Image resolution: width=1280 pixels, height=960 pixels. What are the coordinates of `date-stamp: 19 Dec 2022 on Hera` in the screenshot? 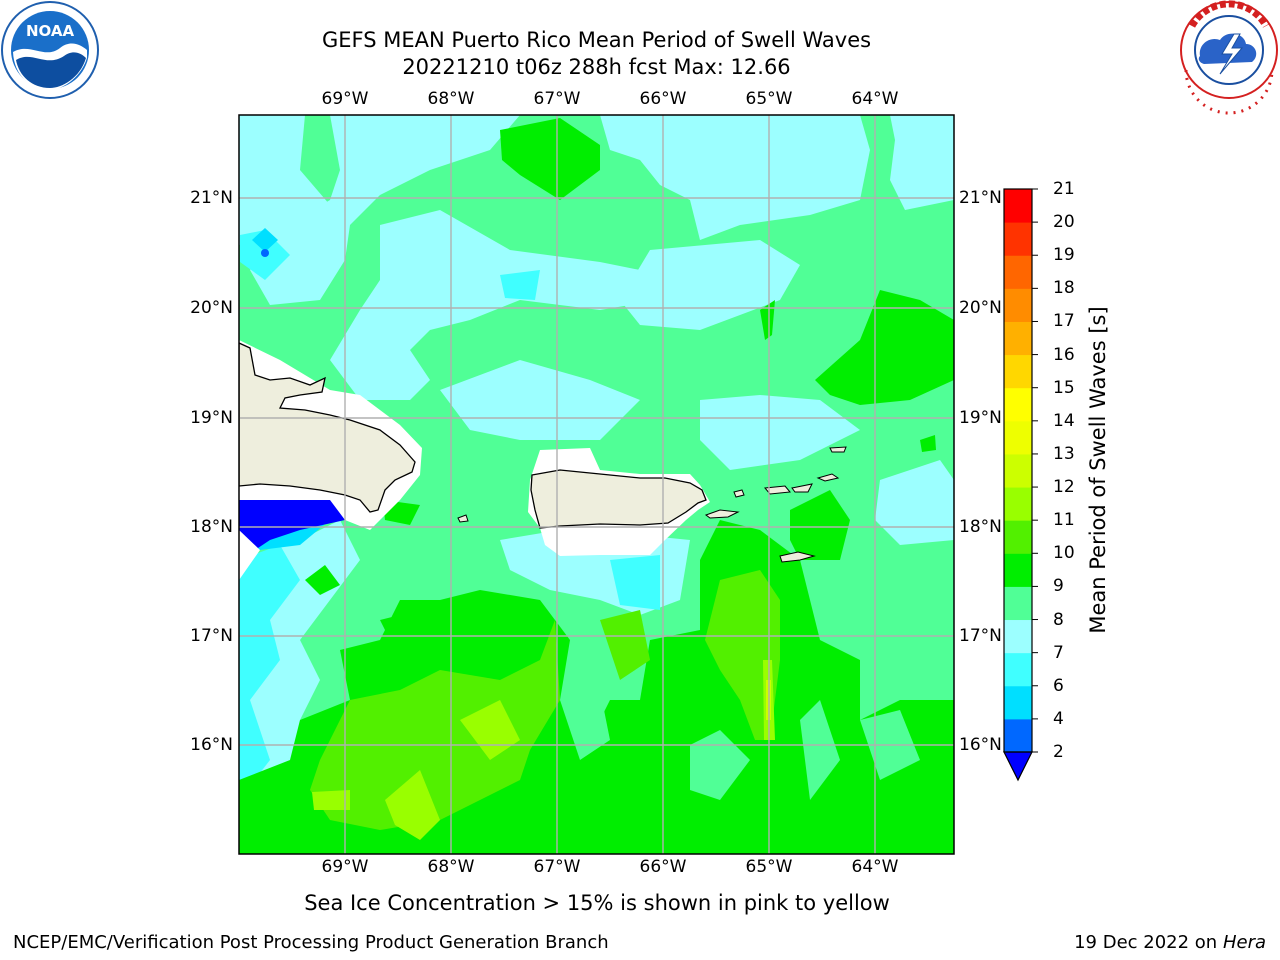 It's located at (1170, 942).